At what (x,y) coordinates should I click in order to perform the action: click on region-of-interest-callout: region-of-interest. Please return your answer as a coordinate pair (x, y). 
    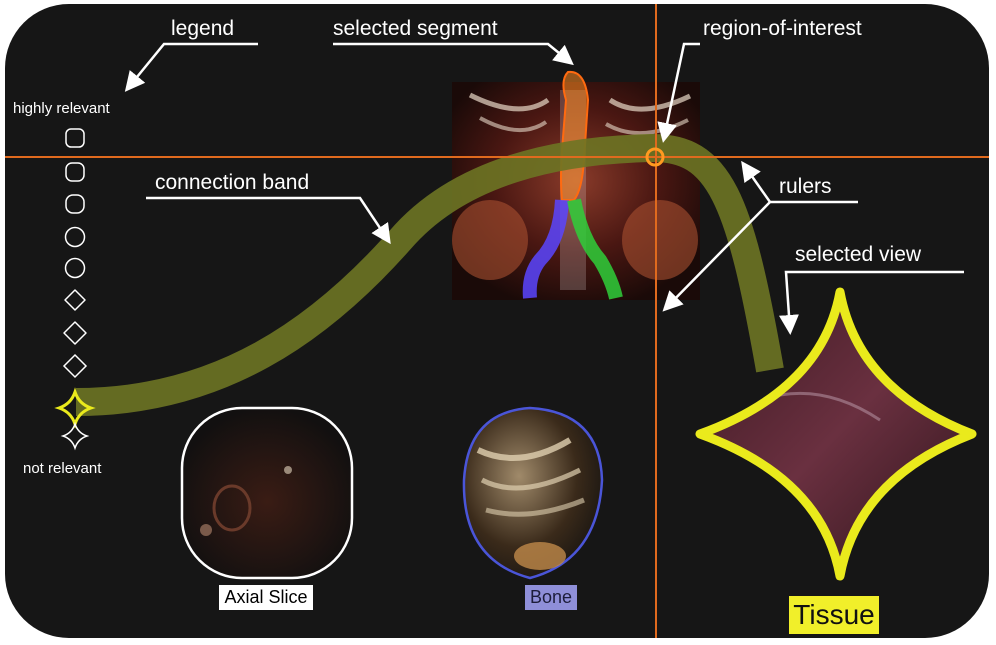
    Looking at the image, I should click on (782, 28).